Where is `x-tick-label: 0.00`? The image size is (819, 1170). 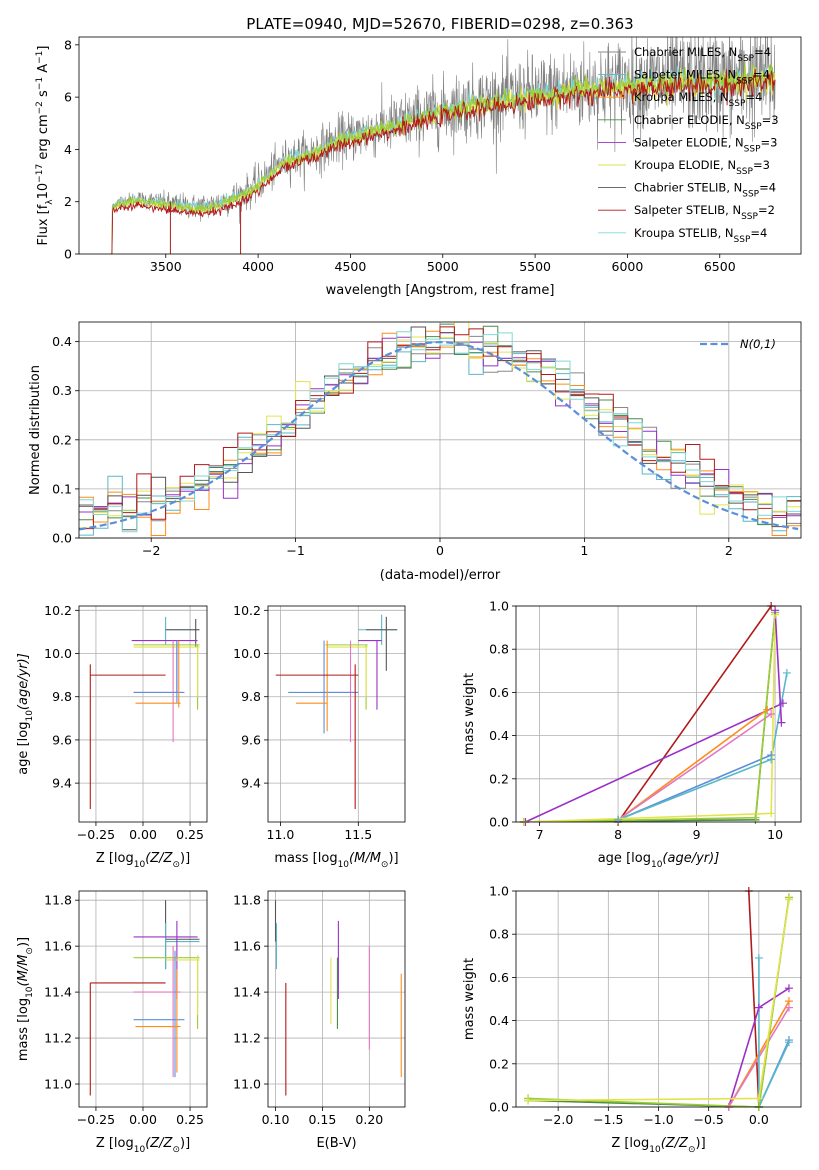
x-tick-label: 0.00 is located at coordinates (143, 834).